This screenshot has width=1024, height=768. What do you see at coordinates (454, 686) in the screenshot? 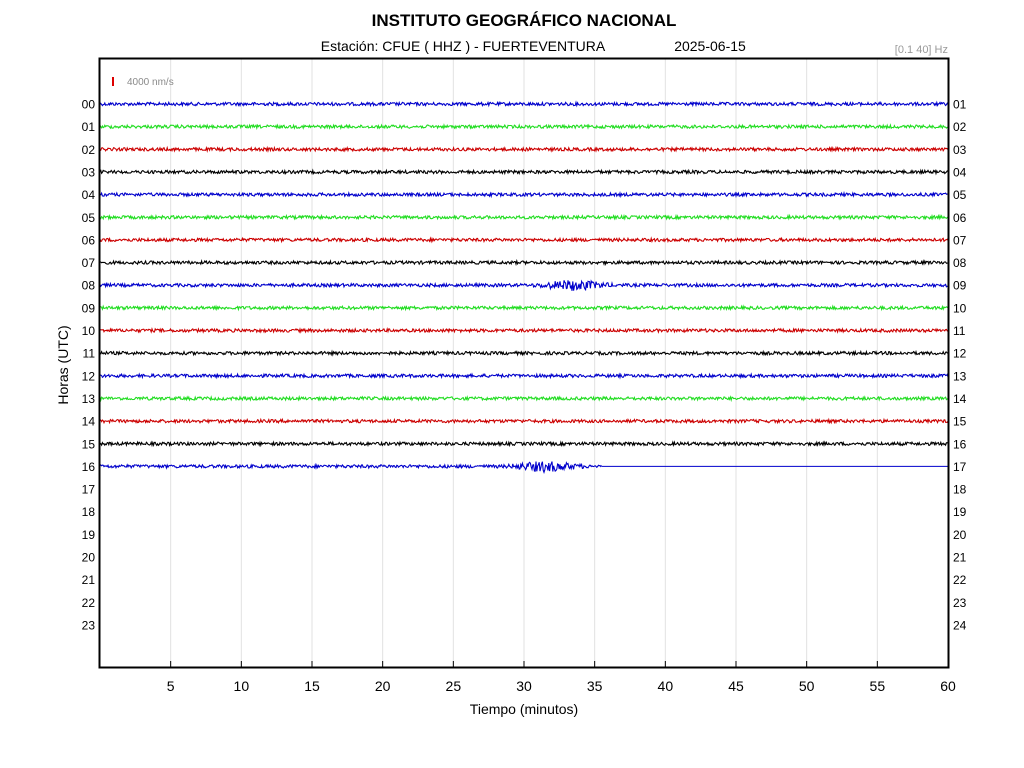
I see `x-tick-label: 25` at bounding box center [454, 686].